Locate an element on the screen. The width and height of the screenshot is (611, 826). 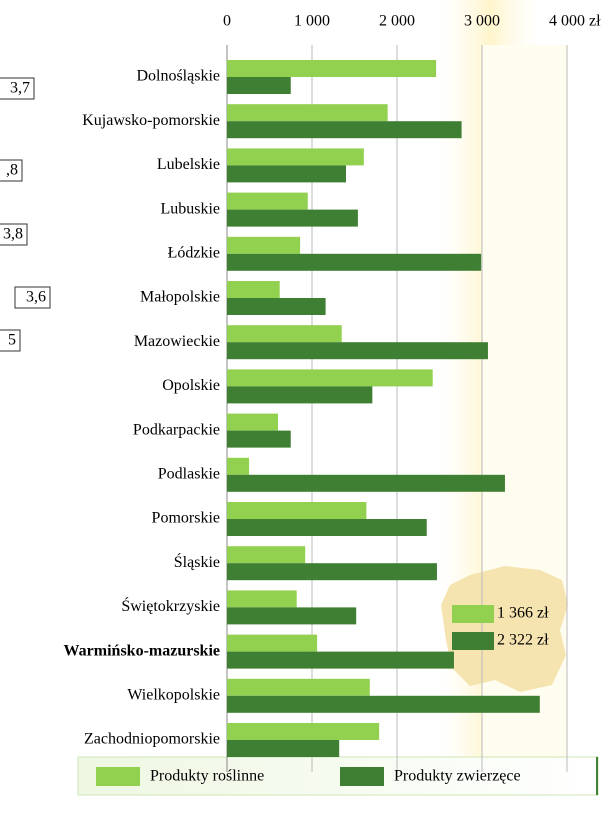
y-tick-label: Kujawsko-pomorskie is located at coordinates (151, 120).